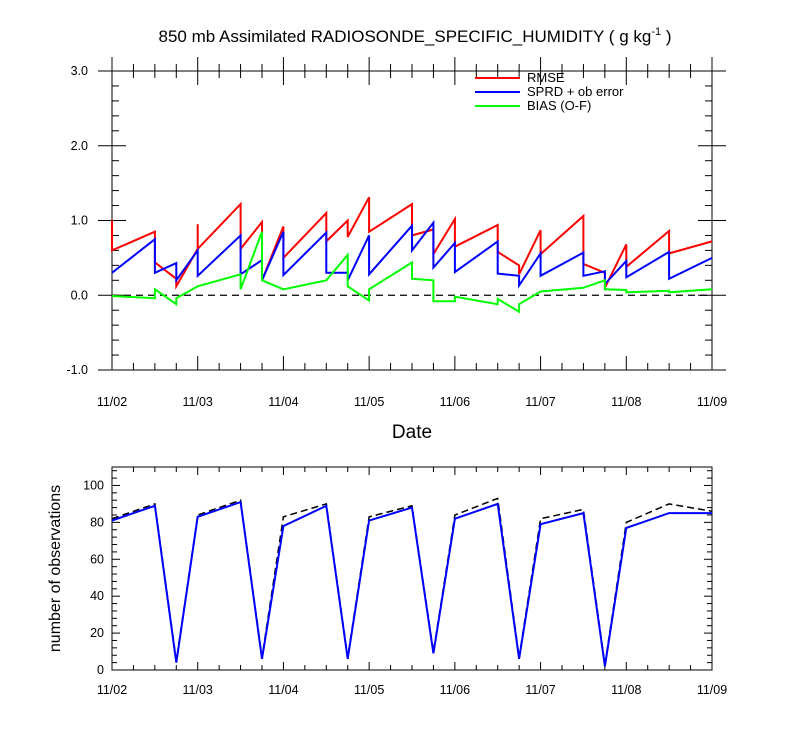 Image resolution: width=800 pixels, height=750 pixels. Describe the element at coordinates (559, 105) in the screenshot. I see `legend-label: BIAS (O-F)` at that location.